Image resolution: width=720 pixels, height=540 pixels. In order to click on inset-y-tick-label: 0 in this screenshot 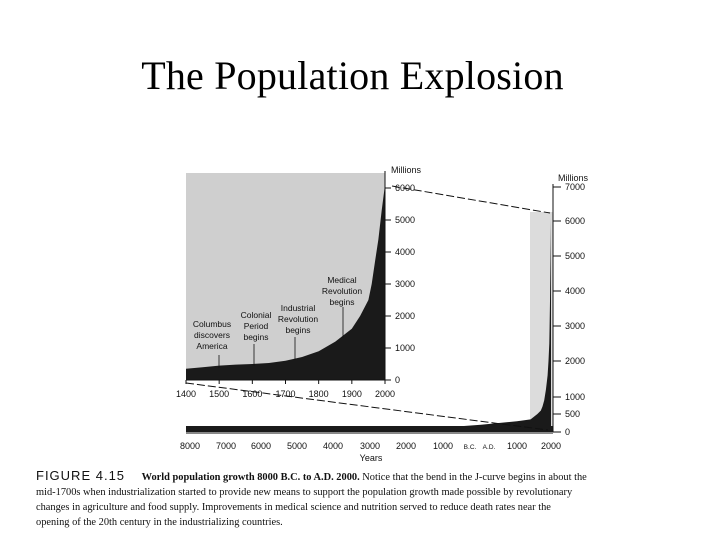, I will do `click(397, 380)`.